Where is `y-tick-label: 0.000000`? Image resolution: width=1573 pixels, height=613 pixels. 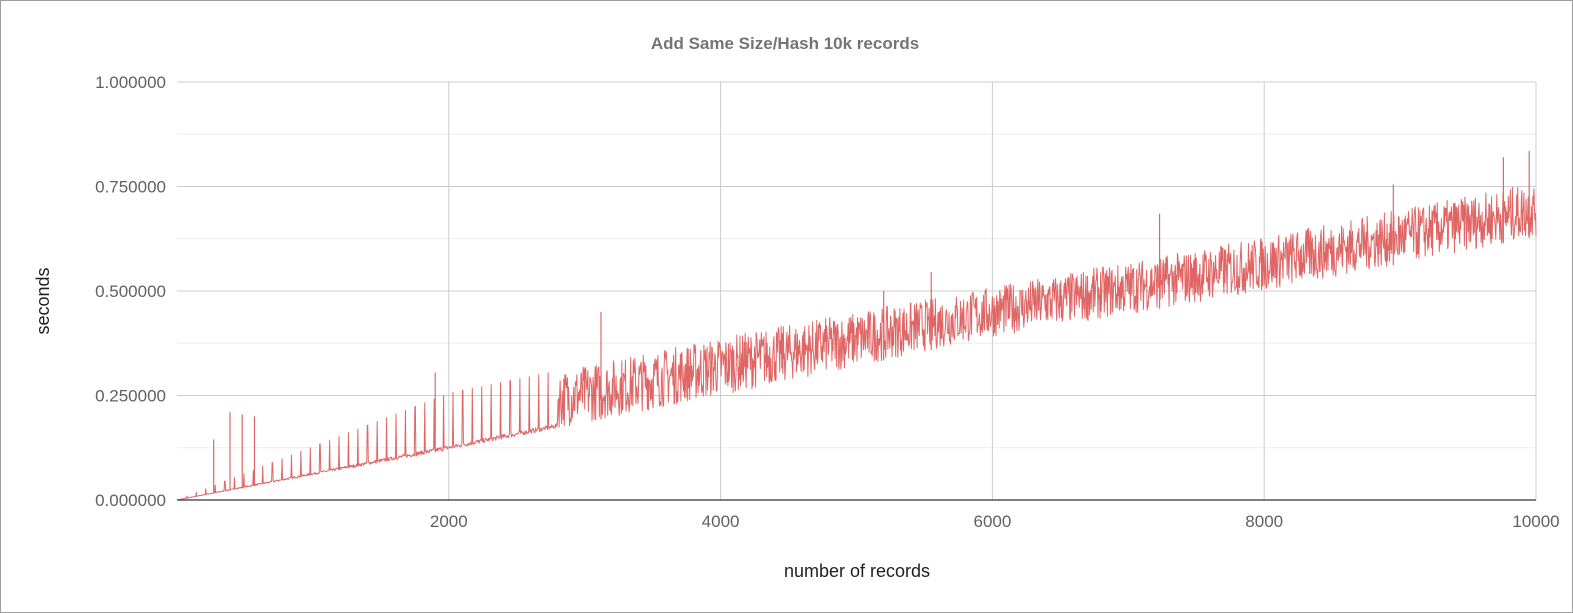
y-tick-label: 0.000000 is located at coordinates (130, 500).